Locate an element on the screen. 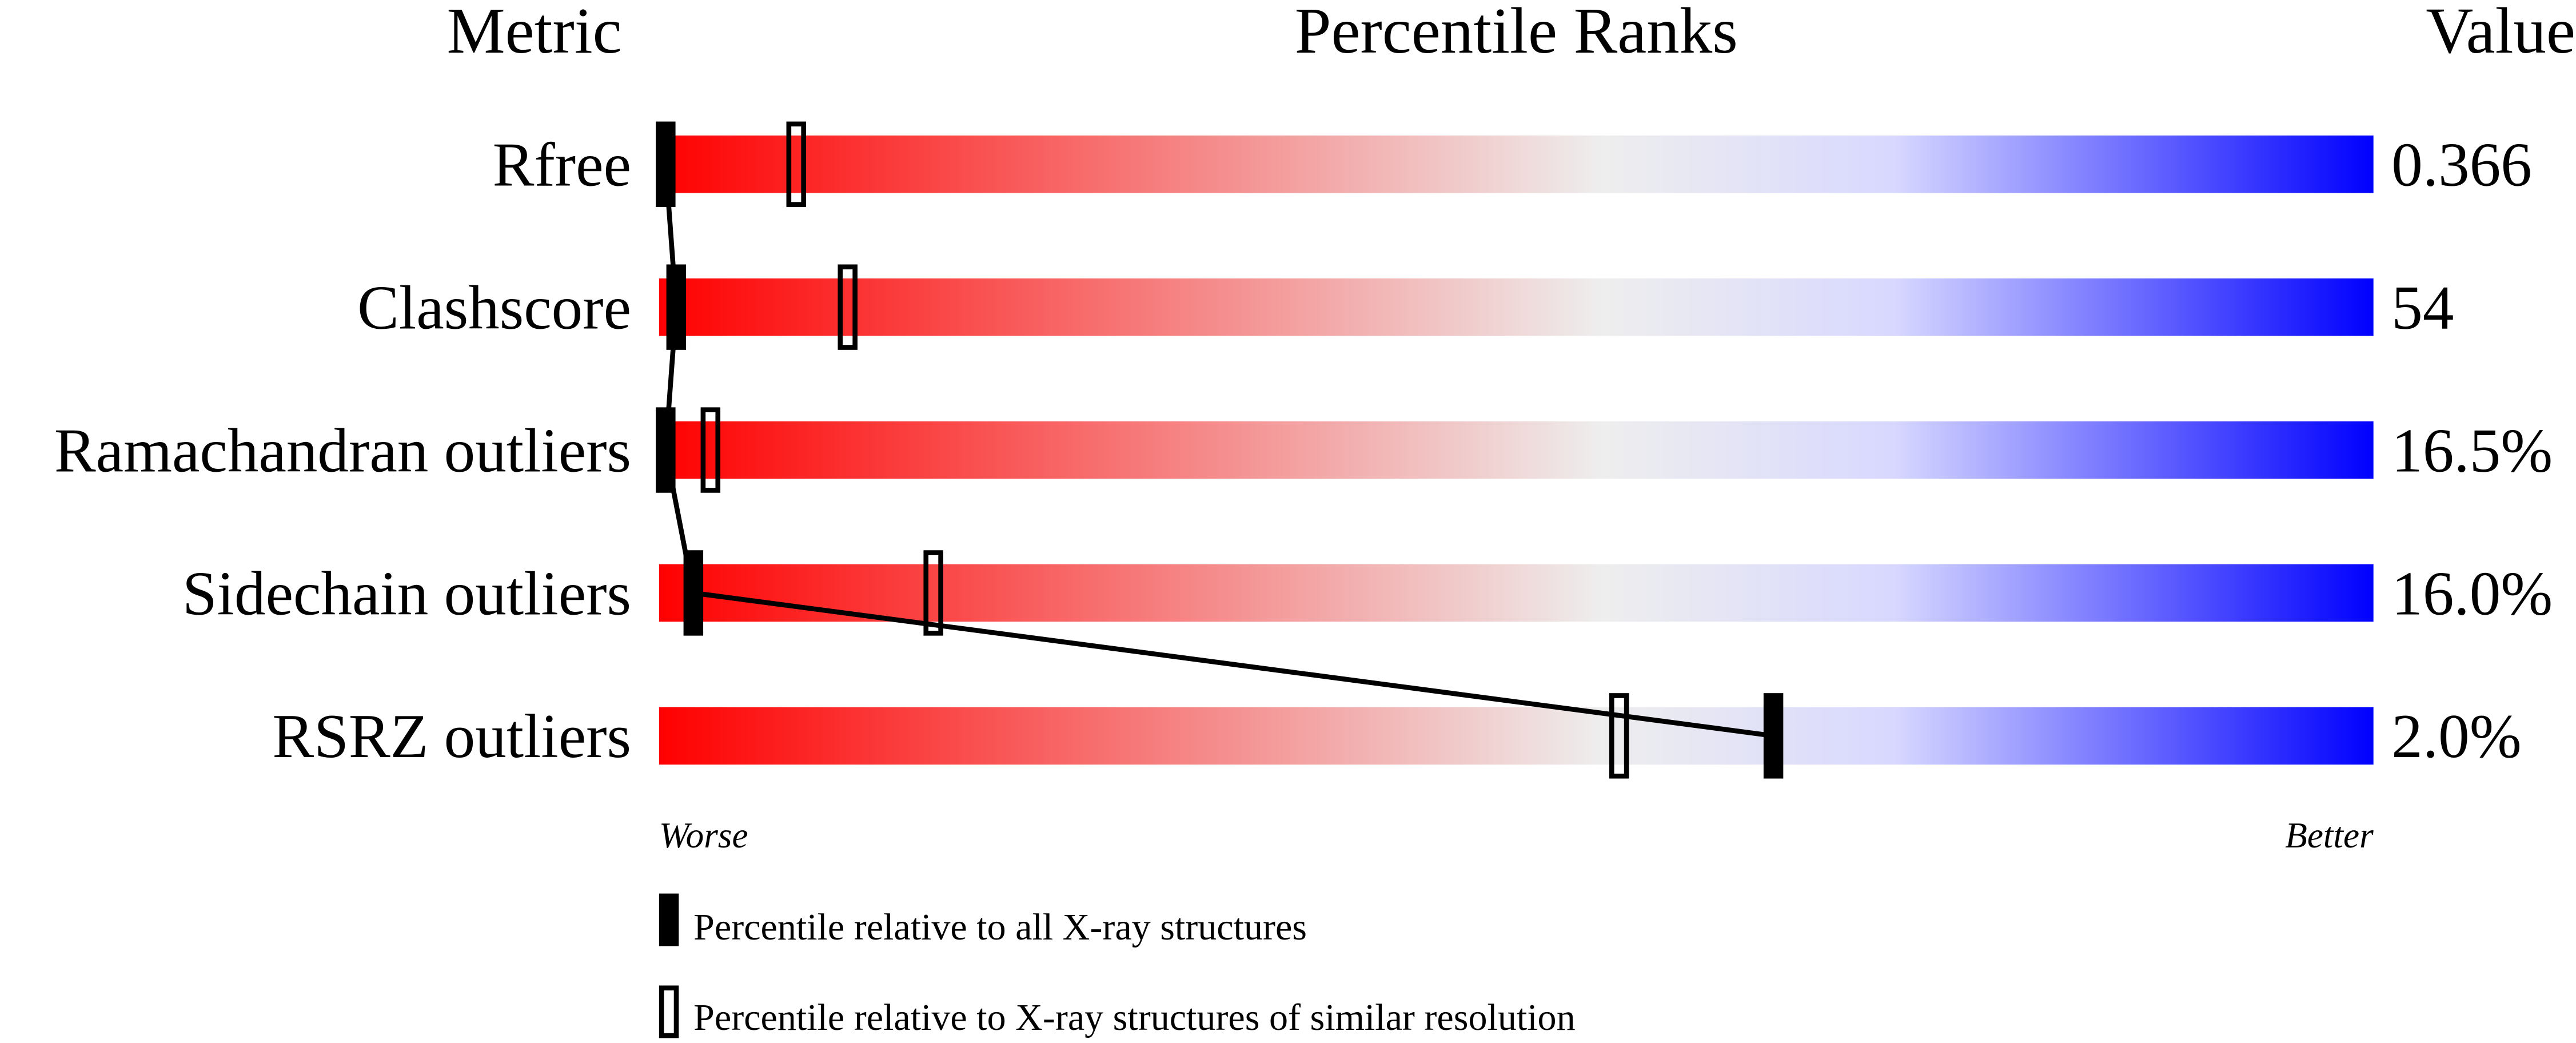  metric-label: Sidechain outliers is located at coordinates (406, 594).